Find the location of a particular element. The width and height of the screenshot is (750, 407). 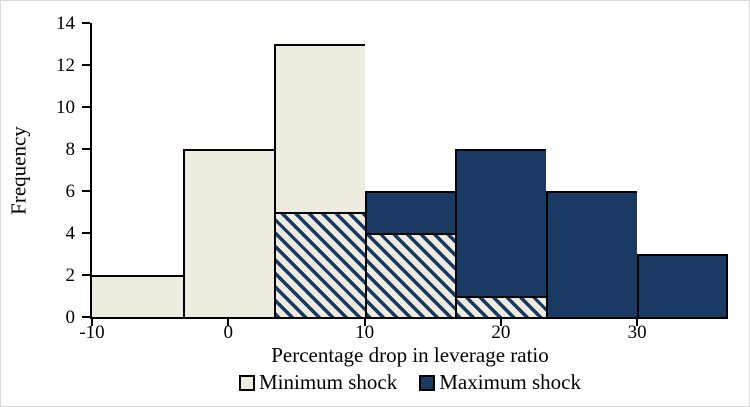

x-tick-label: 20 is located at coordinates (501, 332).